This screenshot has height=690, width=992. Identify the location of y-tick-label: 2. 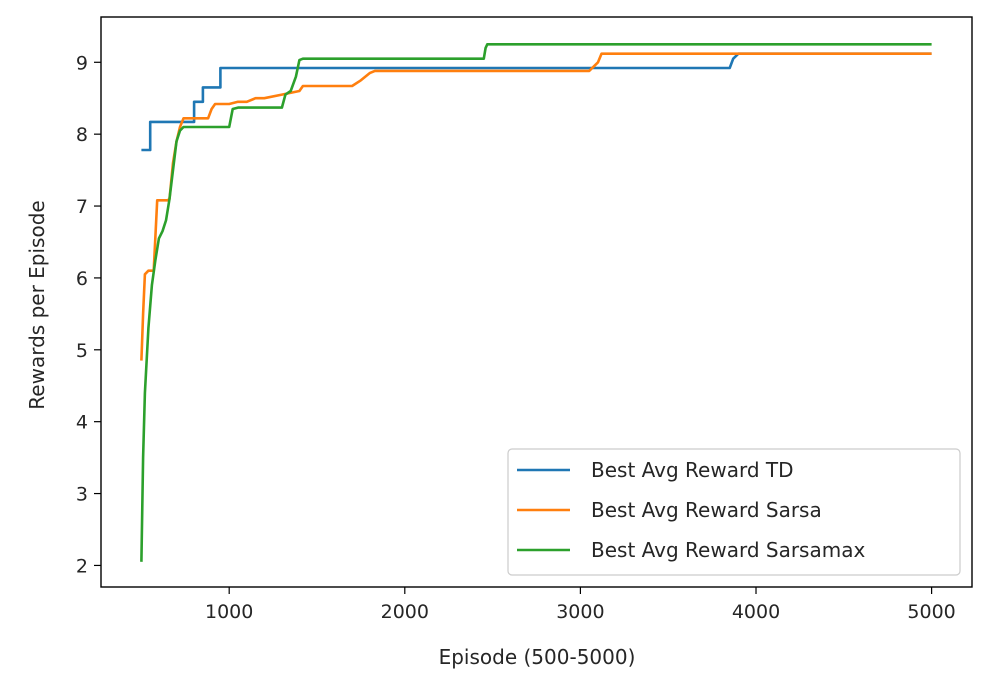
(82, 566).